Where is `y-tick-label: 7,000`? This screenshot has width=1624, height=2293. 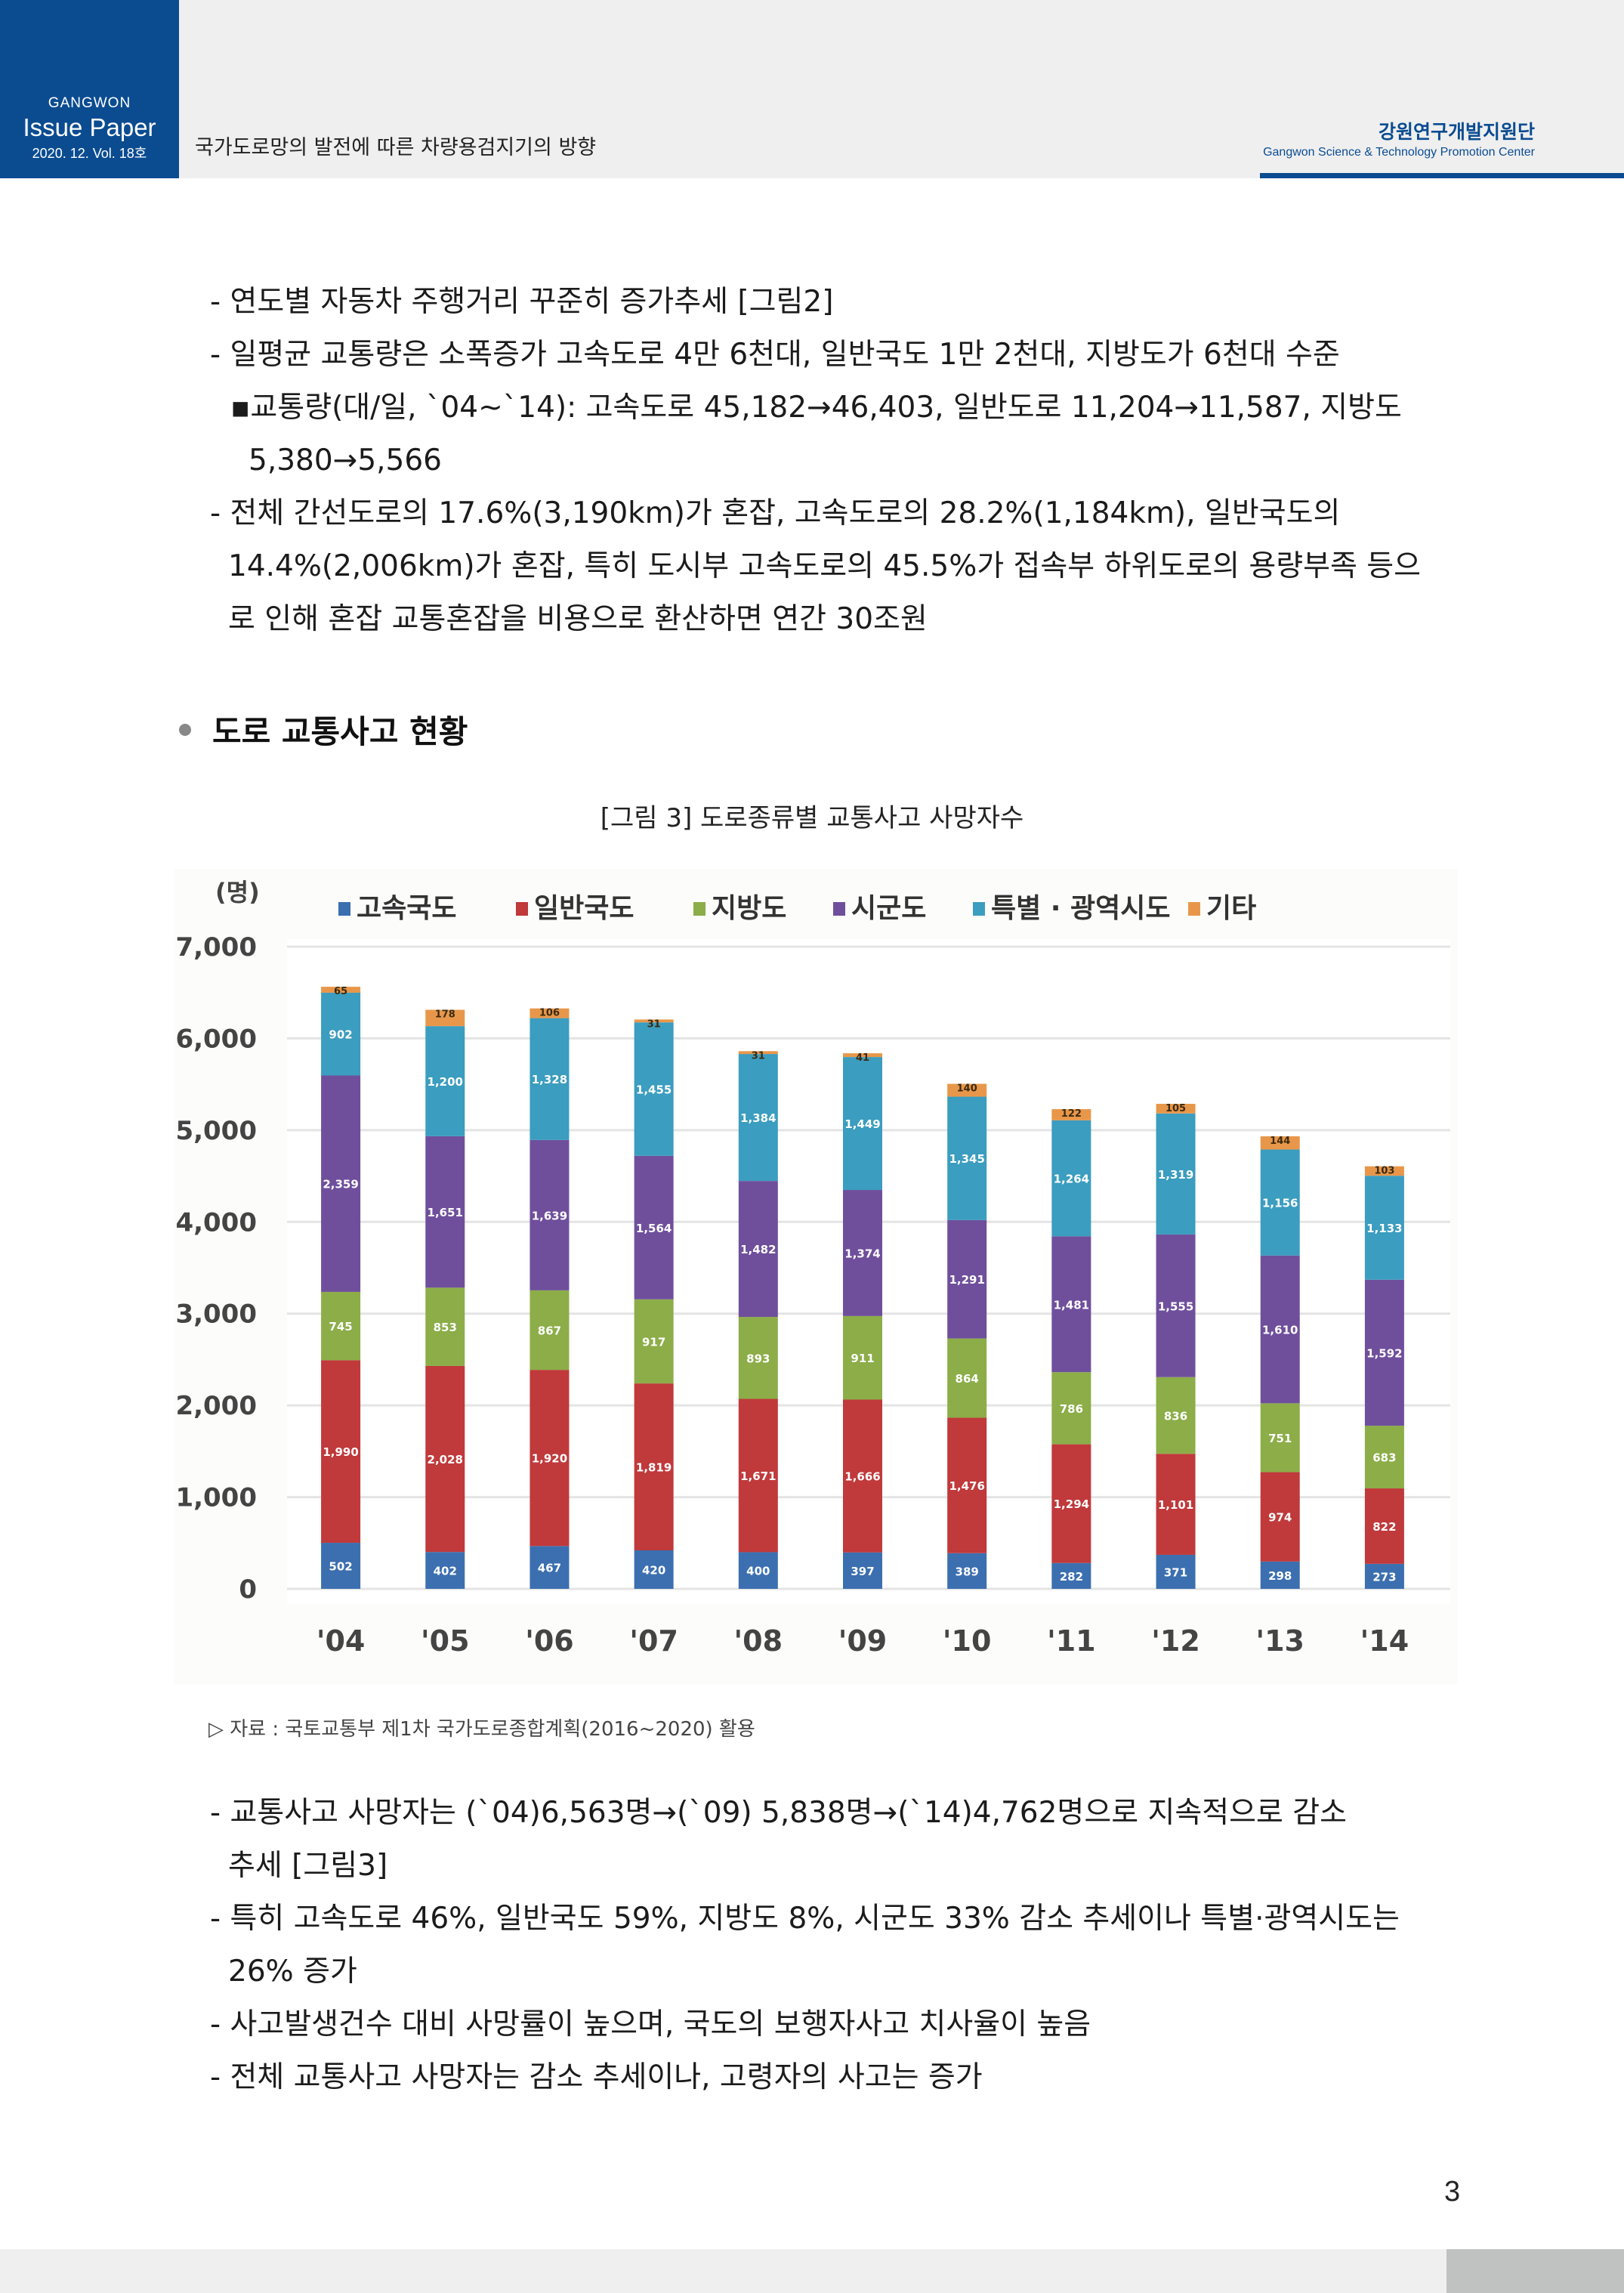 y-tick-label: 7,000 is located at coordinates (216, 947).